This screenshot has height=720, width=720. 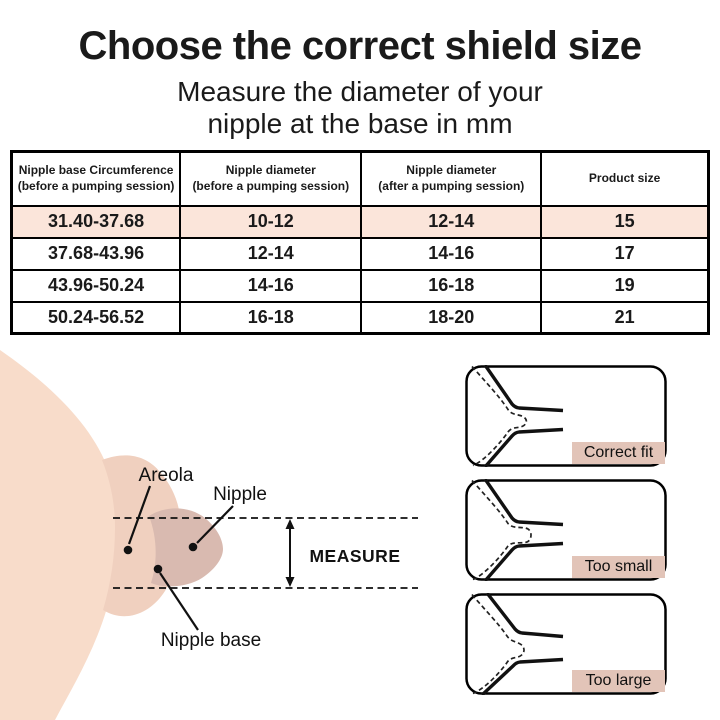 I want to click on callout-dots, so click(x=160, y=558).